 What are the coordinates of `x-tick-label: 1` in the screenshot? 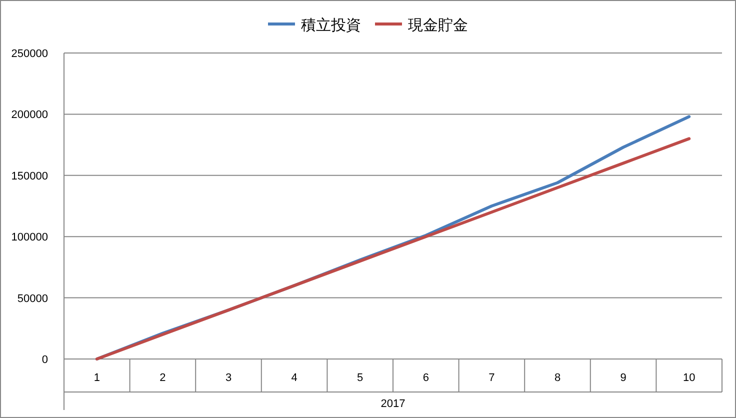 It's located at (97, 378).